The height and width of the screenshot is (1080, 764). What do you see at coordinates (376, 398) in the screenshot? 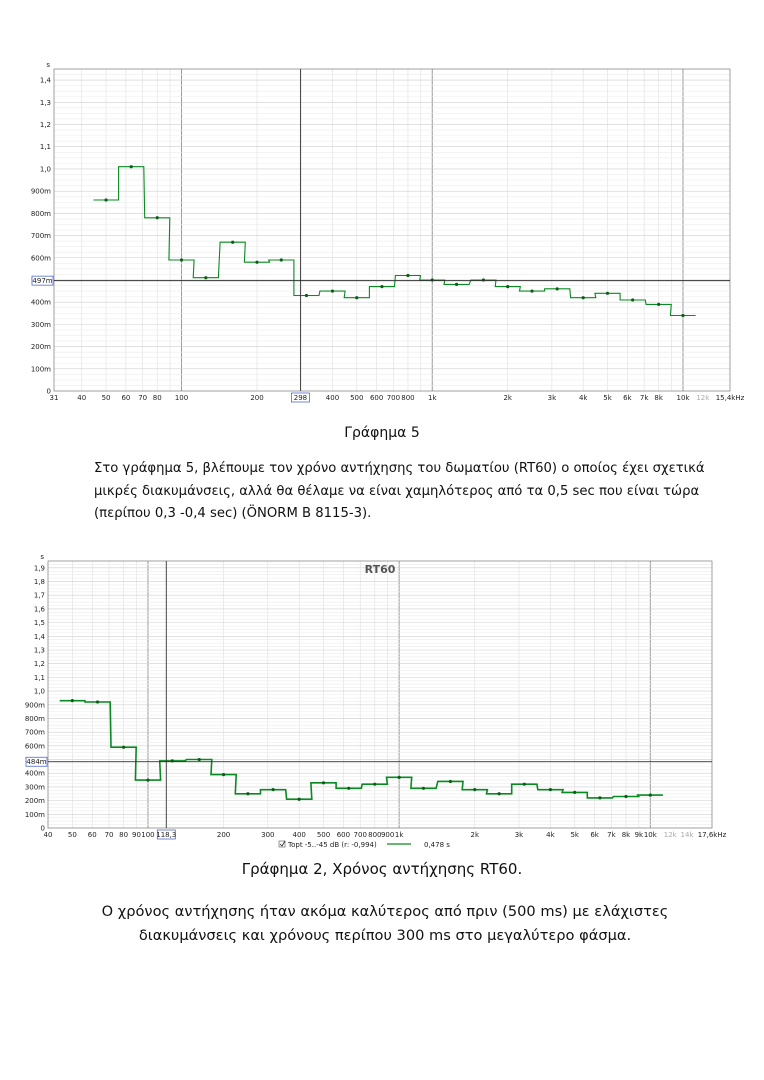
I see `x-tick-label: 600` at bounding box center [376, 398].